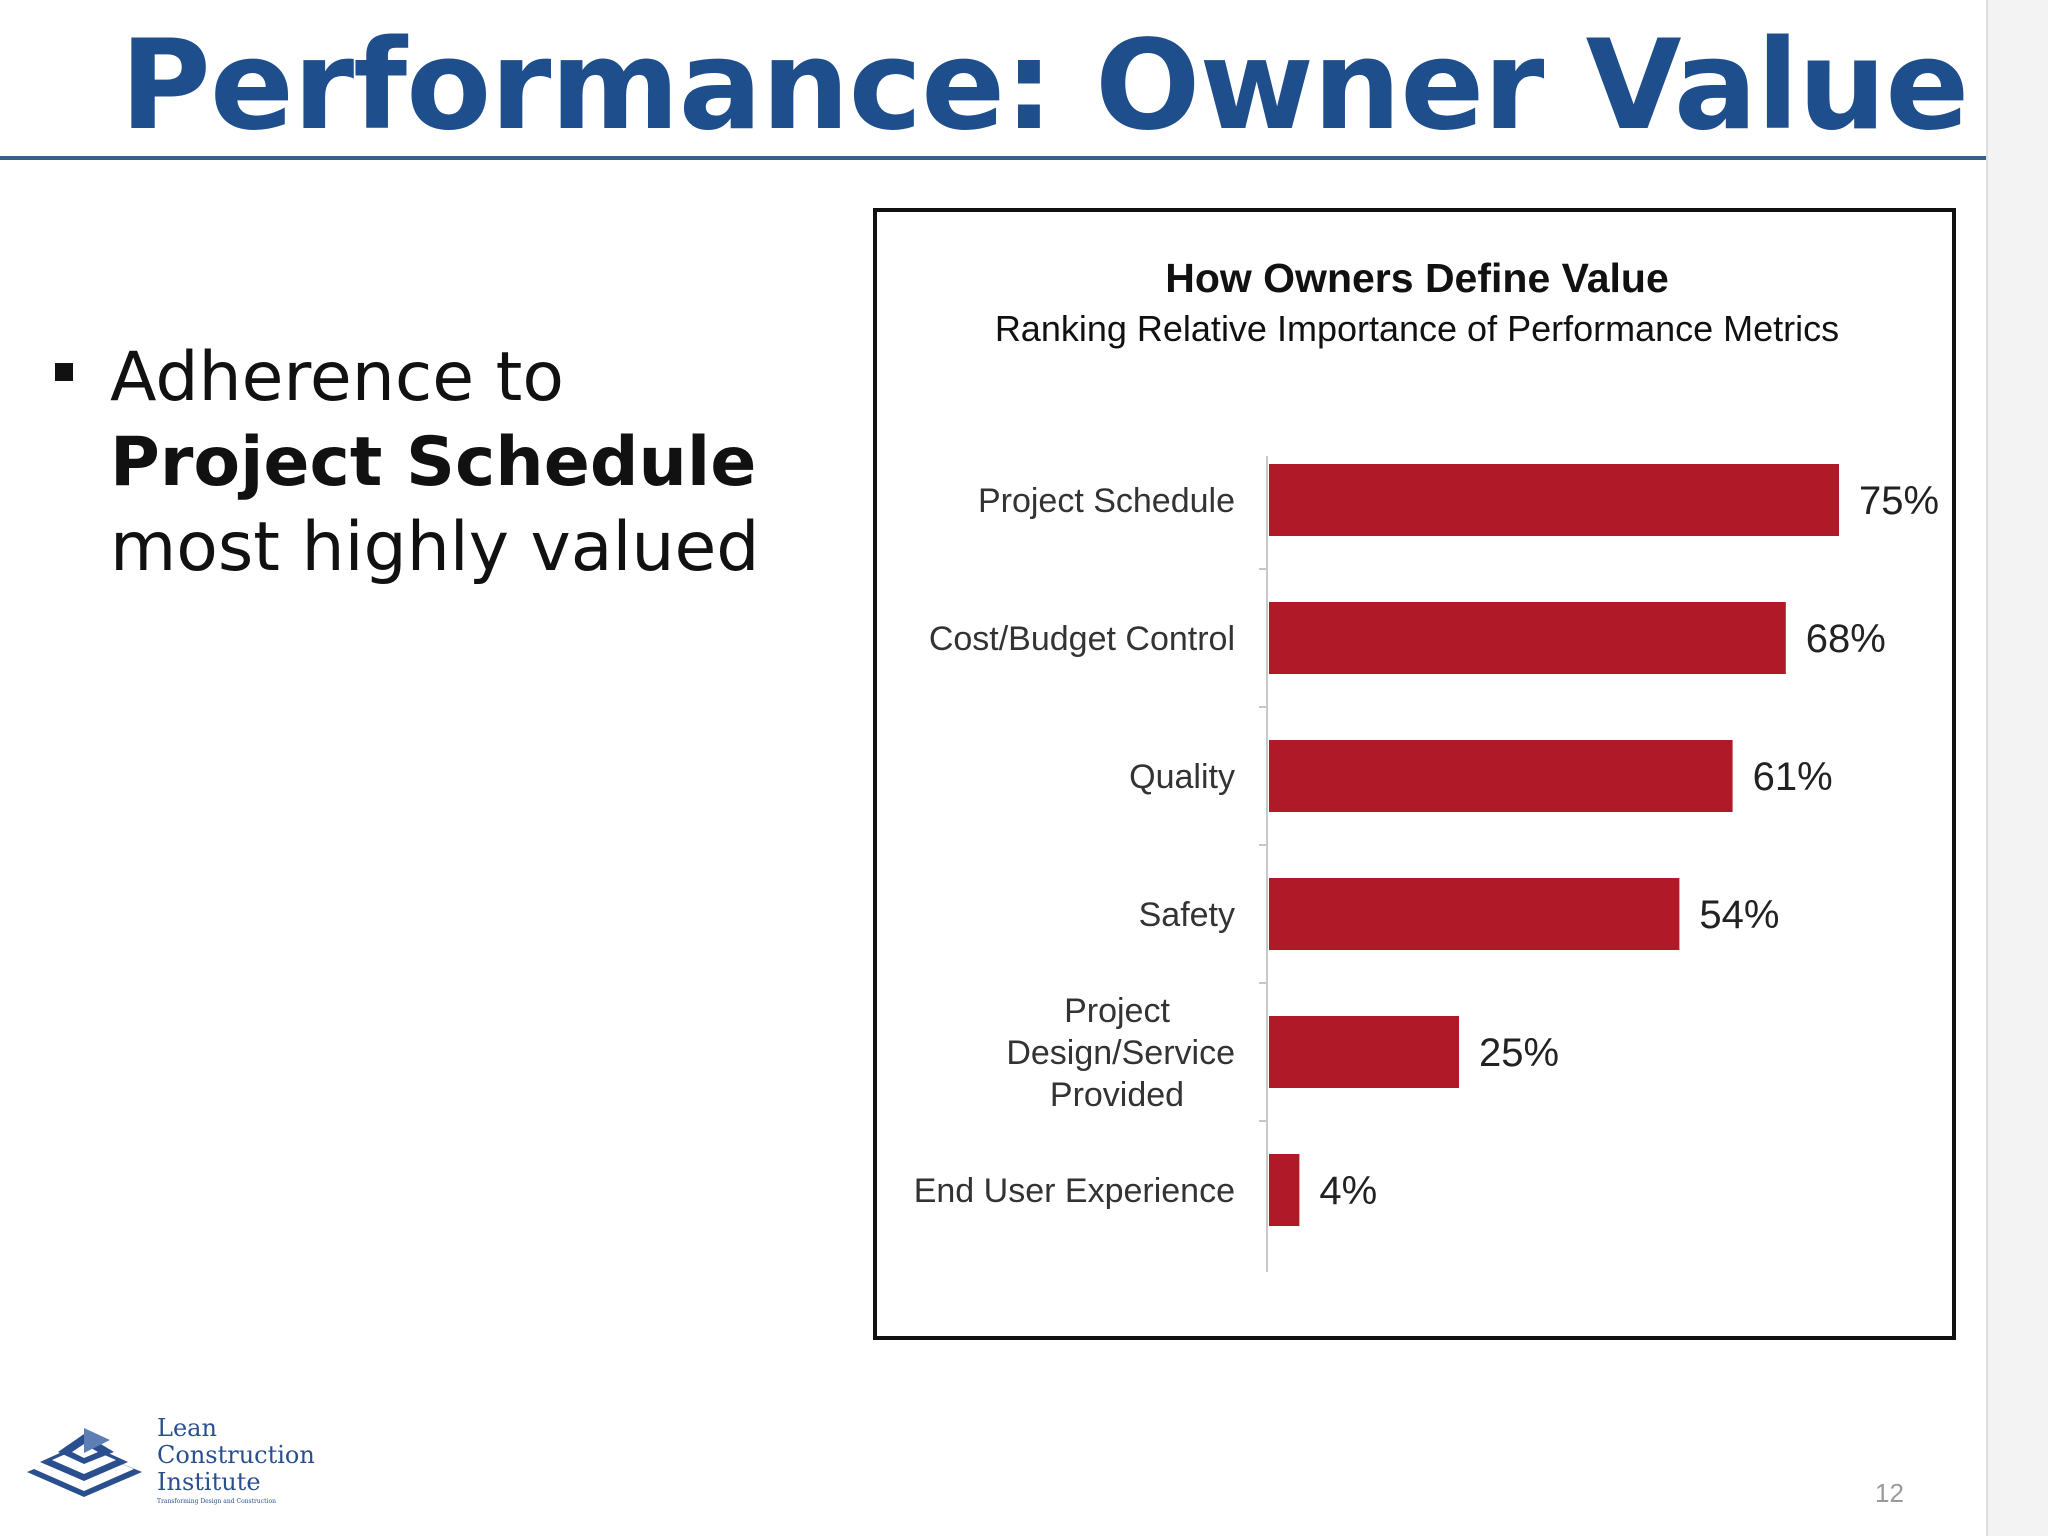  What do you see at coordinates (1417, 278) in the screenshot?
I see `chart-title: How Owners Define Value` at bounding box center [1417, 278].